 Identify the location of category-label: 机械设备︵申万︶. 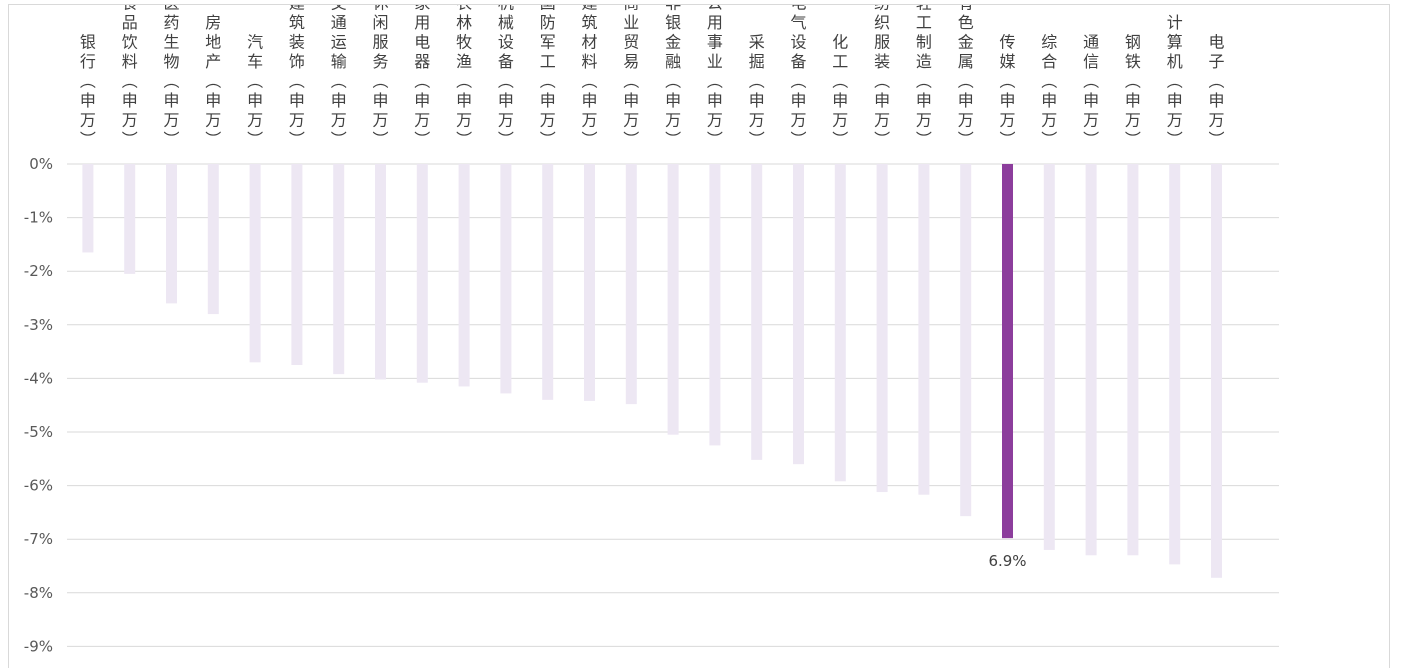
(506, 77).